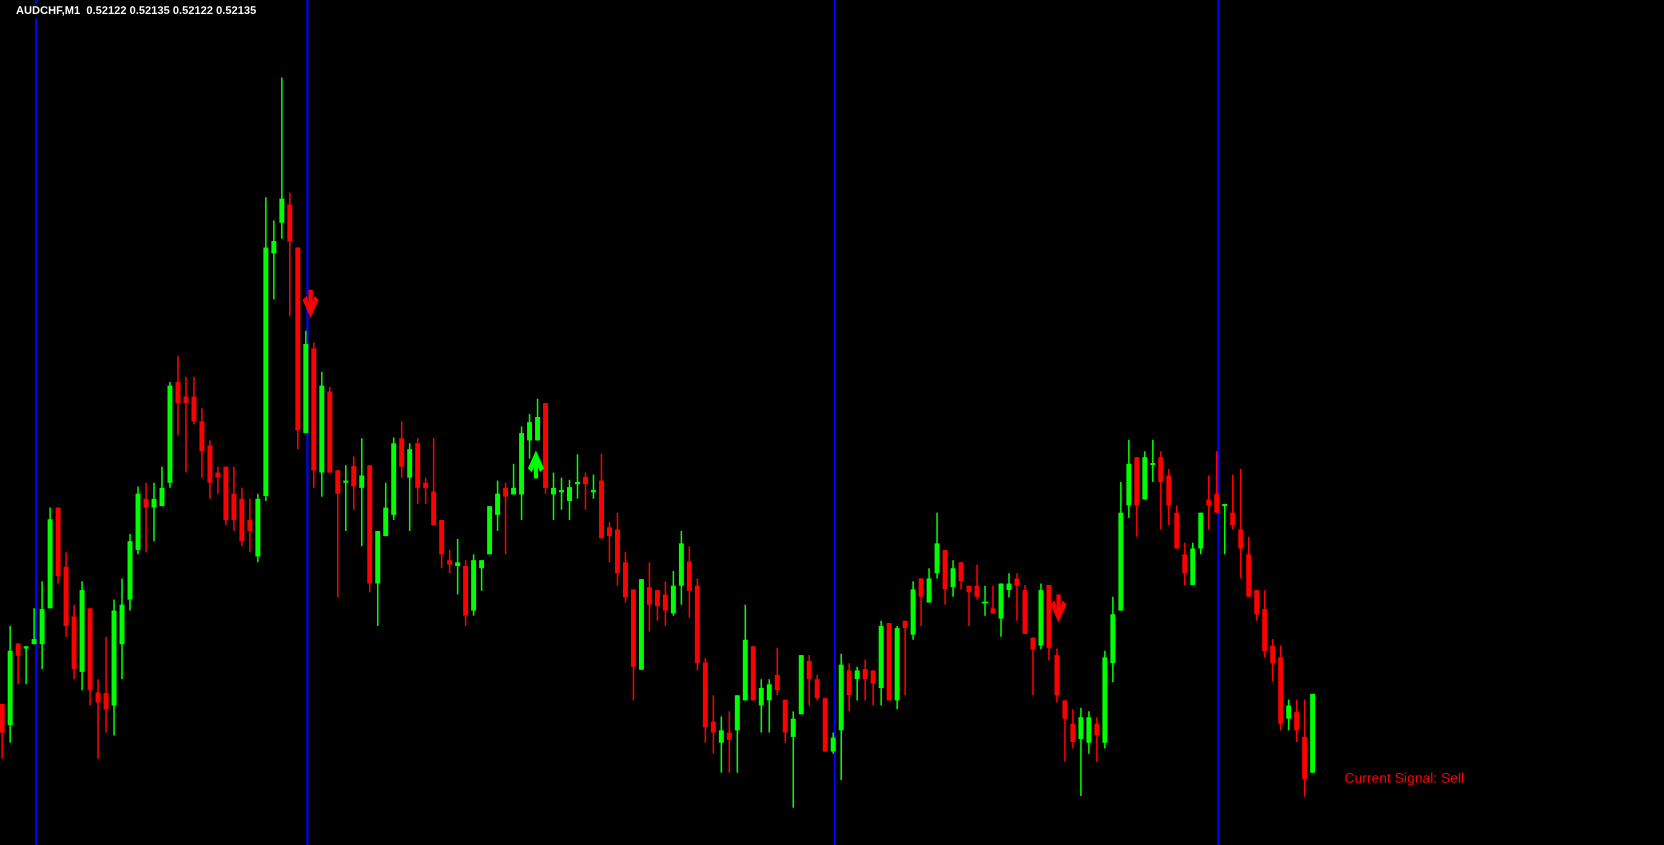 Image resolution: width=1664 pixels, height=845 pixels. Describe the element at coordinates (136, 11) in the screenshot. I see `chart-title: AUDCHF,M1 0.52122 0.52135 0.52122 0.52135` at that location.